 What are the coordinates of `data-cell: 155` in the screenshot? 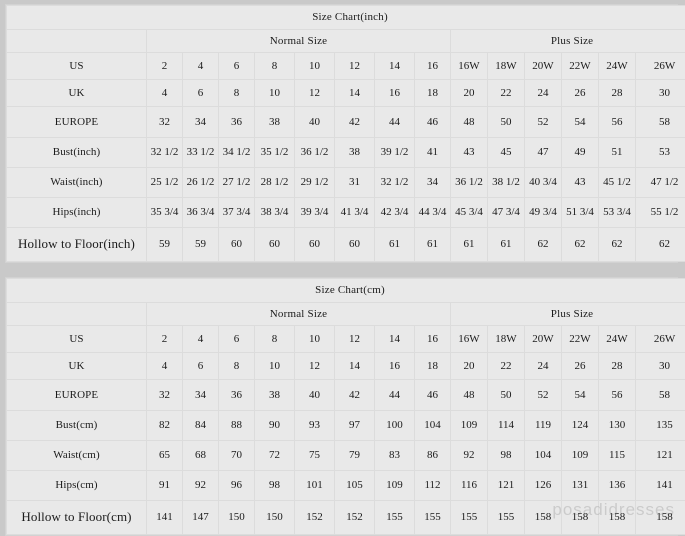 It's located at (433, 518).